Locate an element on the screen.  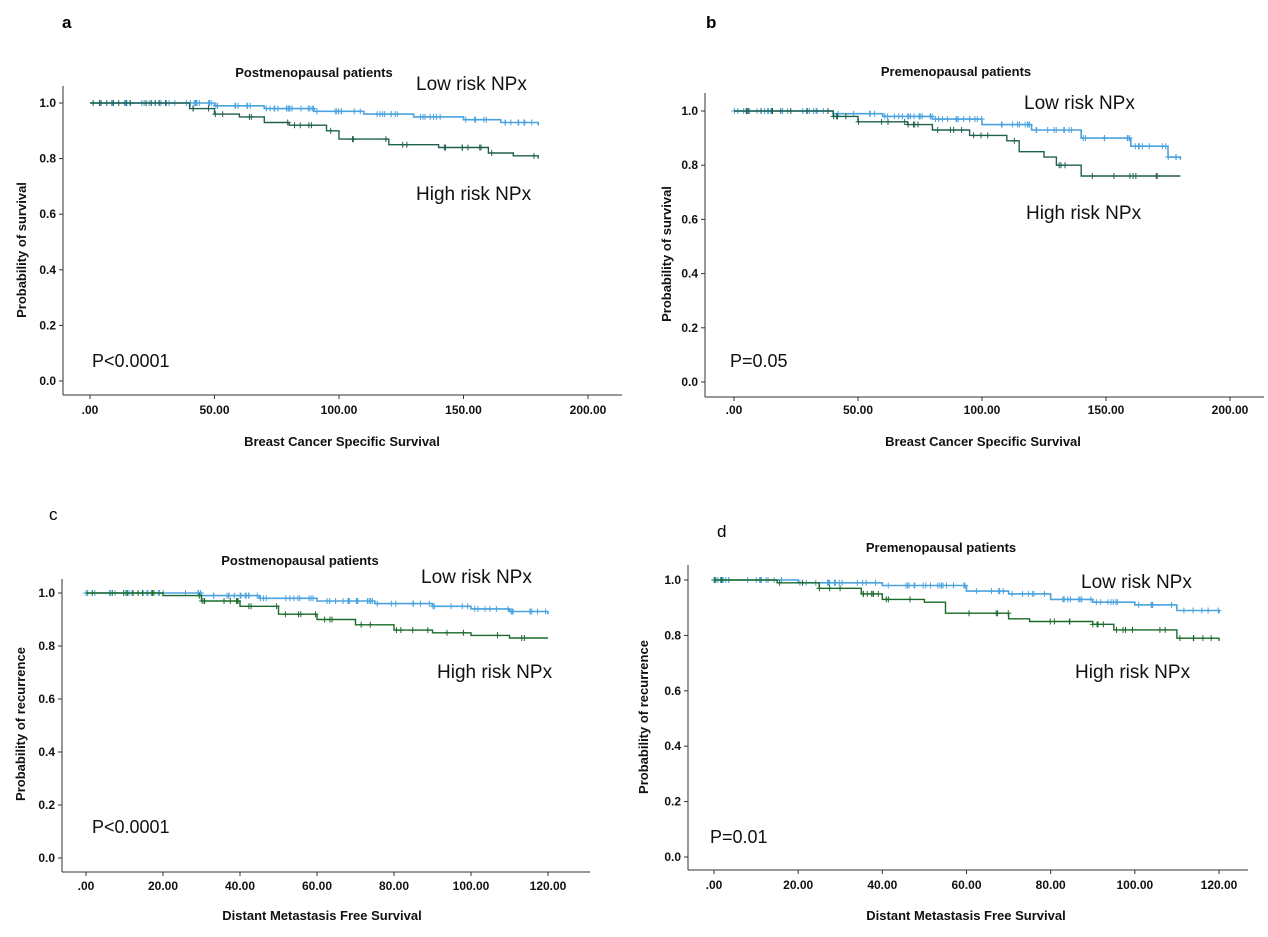
x-tick-label: 200.00 is located at coordinates (588, 410).